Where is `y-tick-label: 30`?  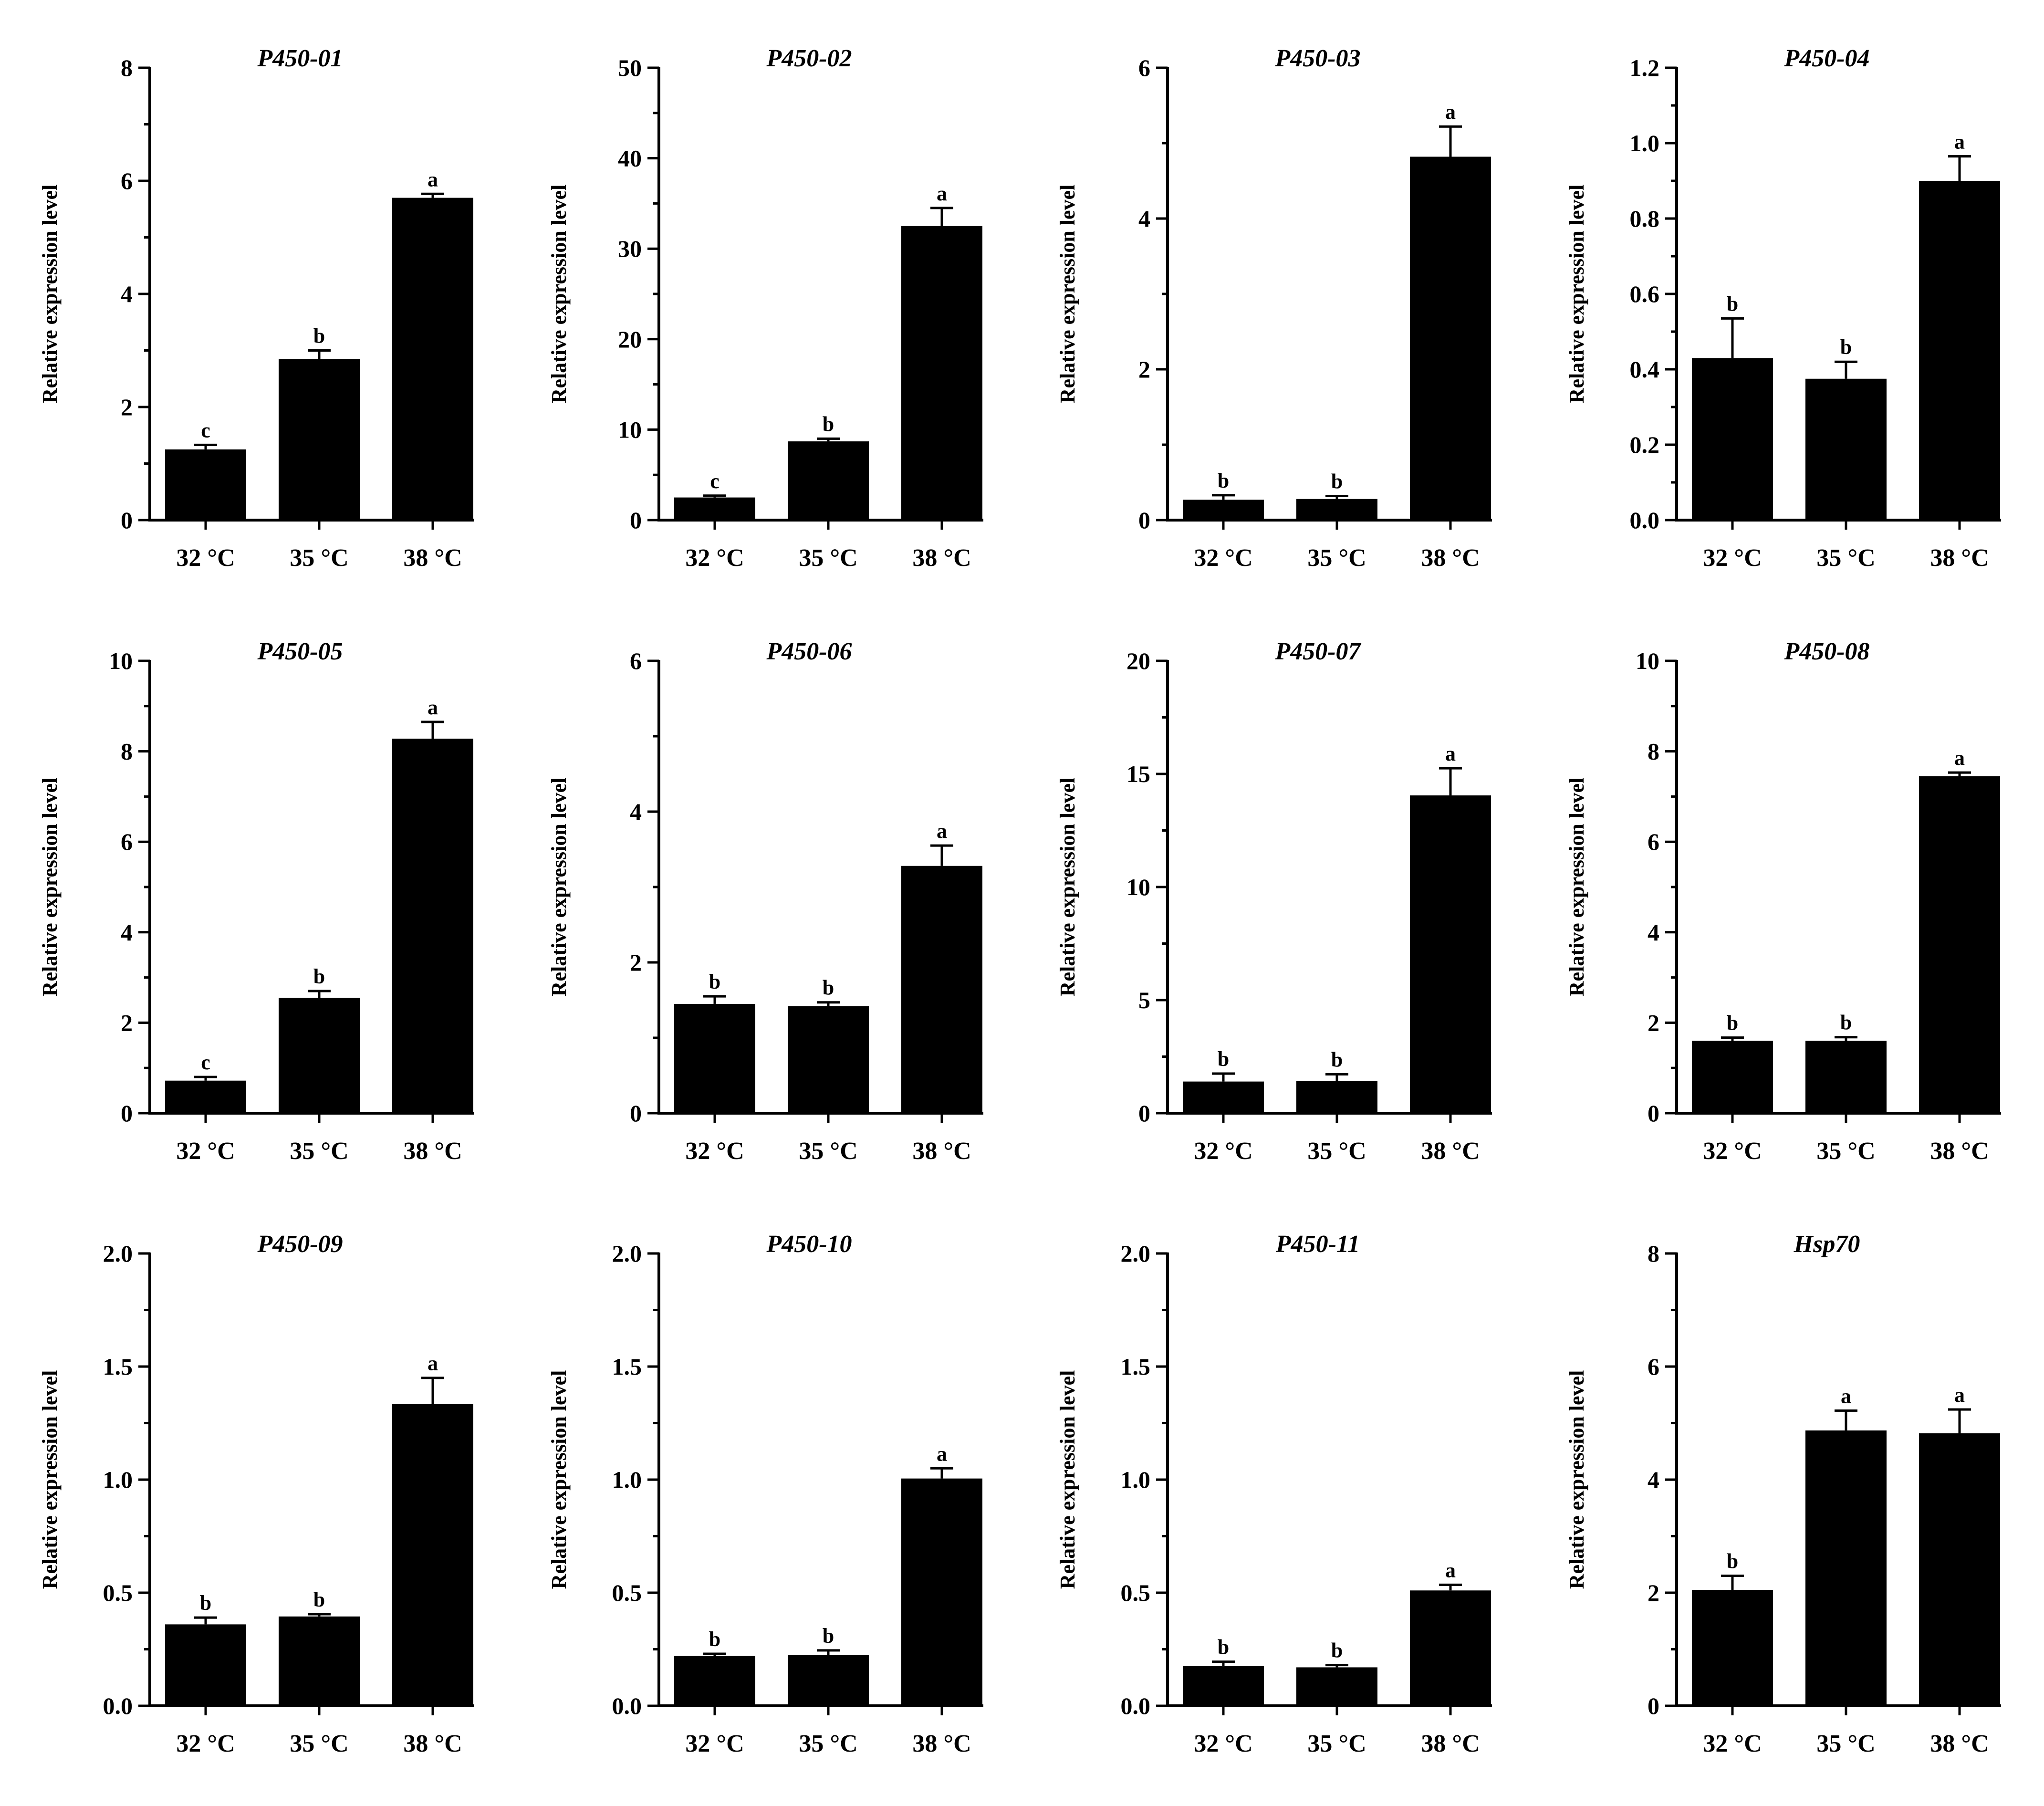
y-tick-label: 30 is located at coordinates (630, 248).